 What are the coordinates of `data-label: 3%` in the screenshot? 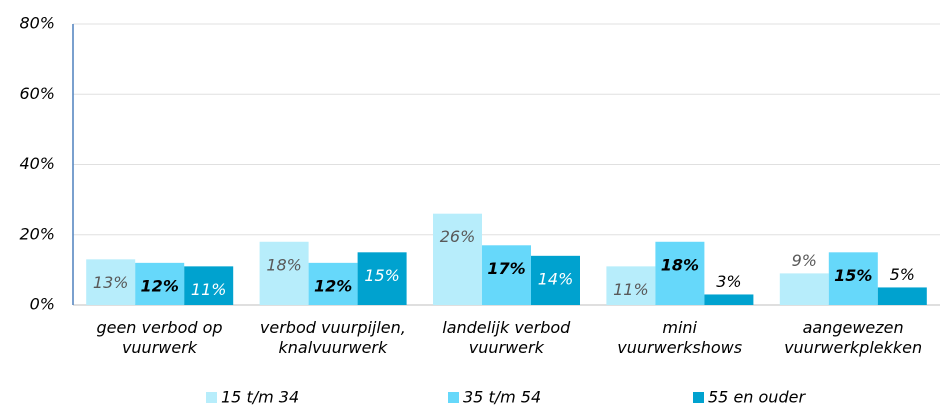 It's located at (728, 281).